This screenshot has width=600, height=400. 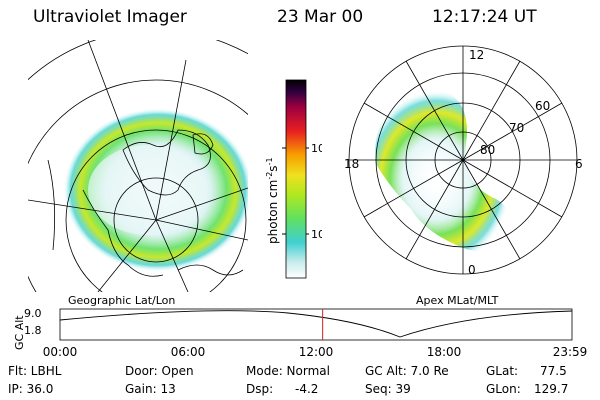 I want to click on gc-alt-info: GC Alt: 7.0 Re, so click(x=407, y=371).